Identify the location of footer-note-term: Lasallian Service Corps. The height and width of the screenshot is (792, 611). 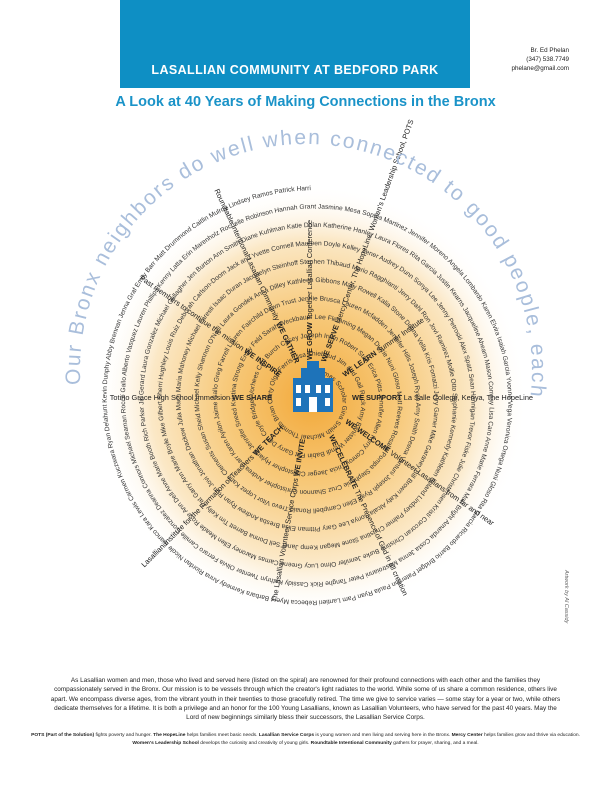
(286, 735).